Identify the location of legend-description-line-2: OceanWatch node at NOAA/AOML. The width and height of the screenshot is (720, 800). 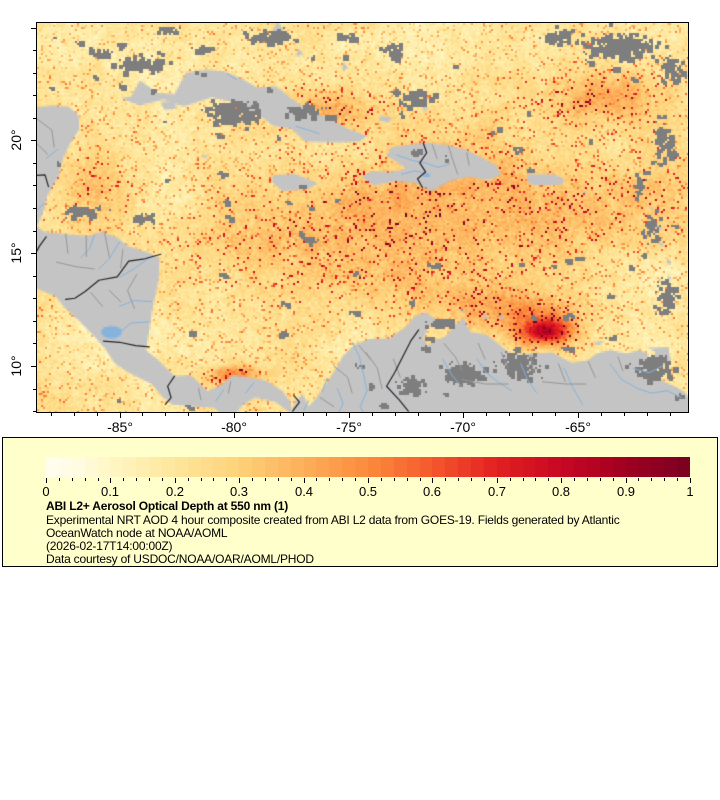
(137, 533).